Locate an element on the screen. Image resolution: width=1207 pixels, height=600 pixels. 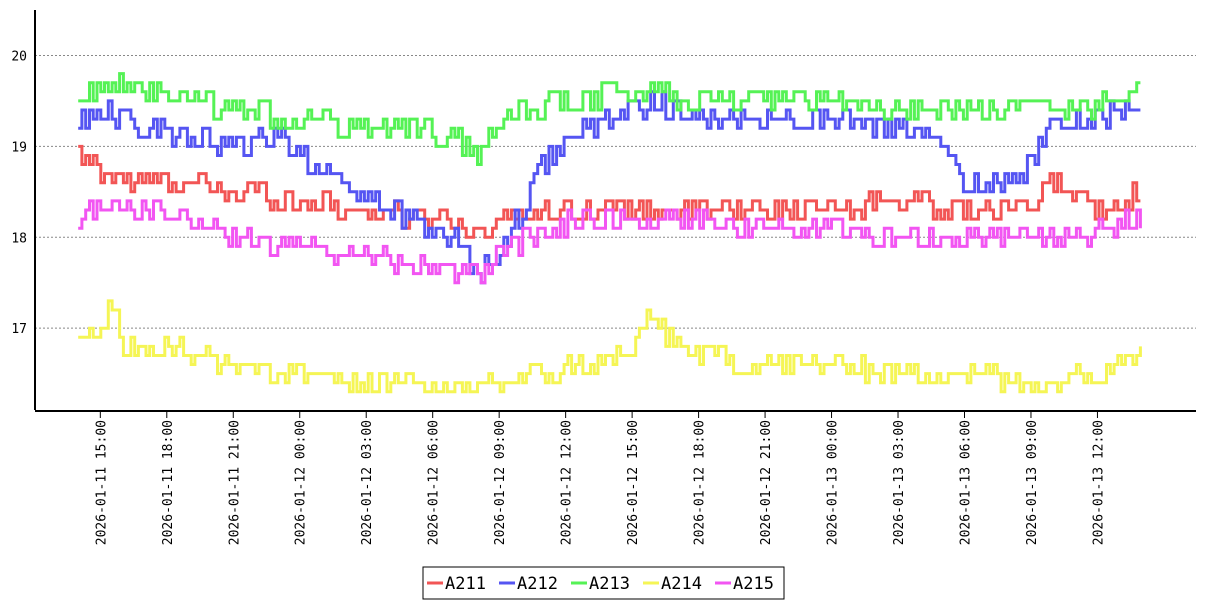
series-line-a213 is located at coordinates (609, 119).